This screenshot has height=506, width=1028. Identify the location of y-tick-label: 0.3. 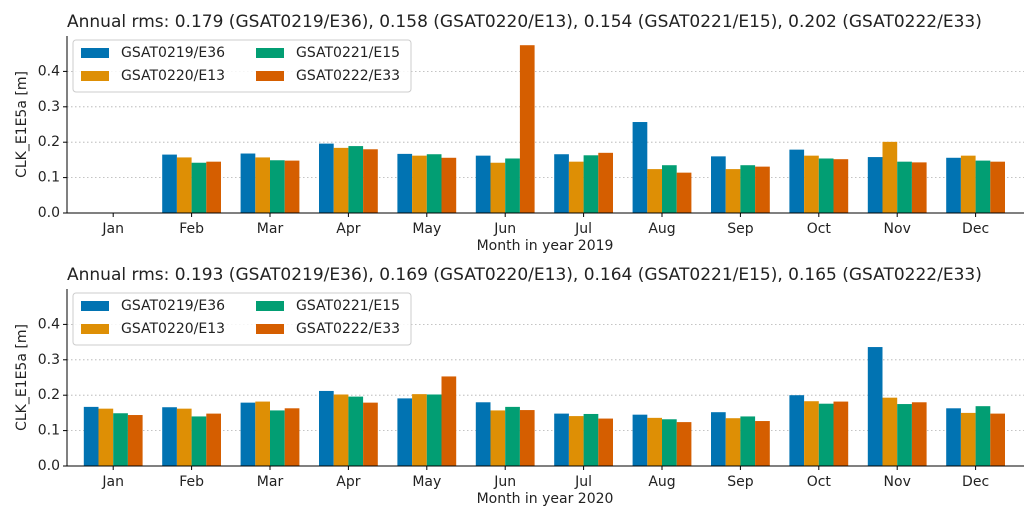
(49, 107).